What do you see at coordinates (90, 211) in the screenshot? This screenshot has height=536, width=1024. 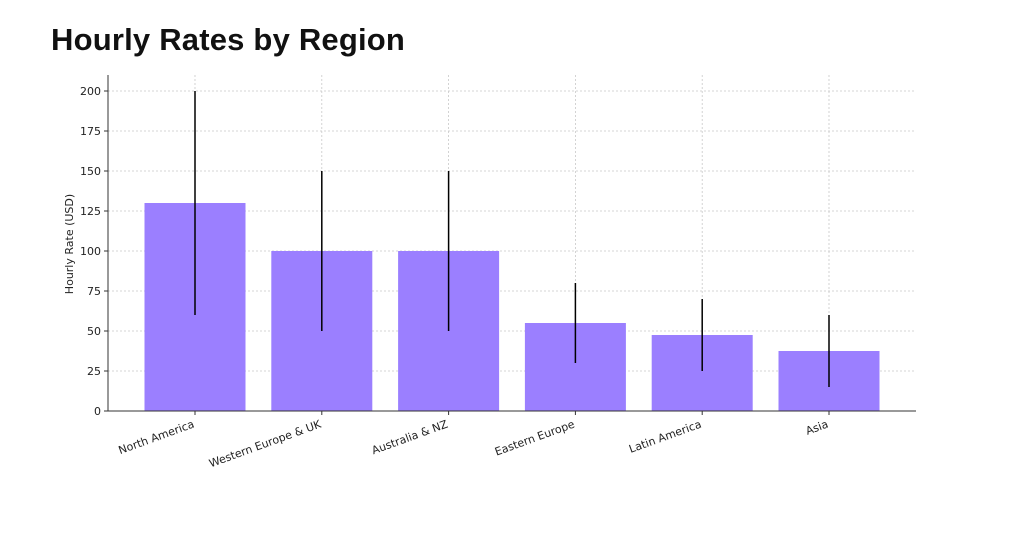 I see `y-tick-label: 125` at bounding box center [90, 211].